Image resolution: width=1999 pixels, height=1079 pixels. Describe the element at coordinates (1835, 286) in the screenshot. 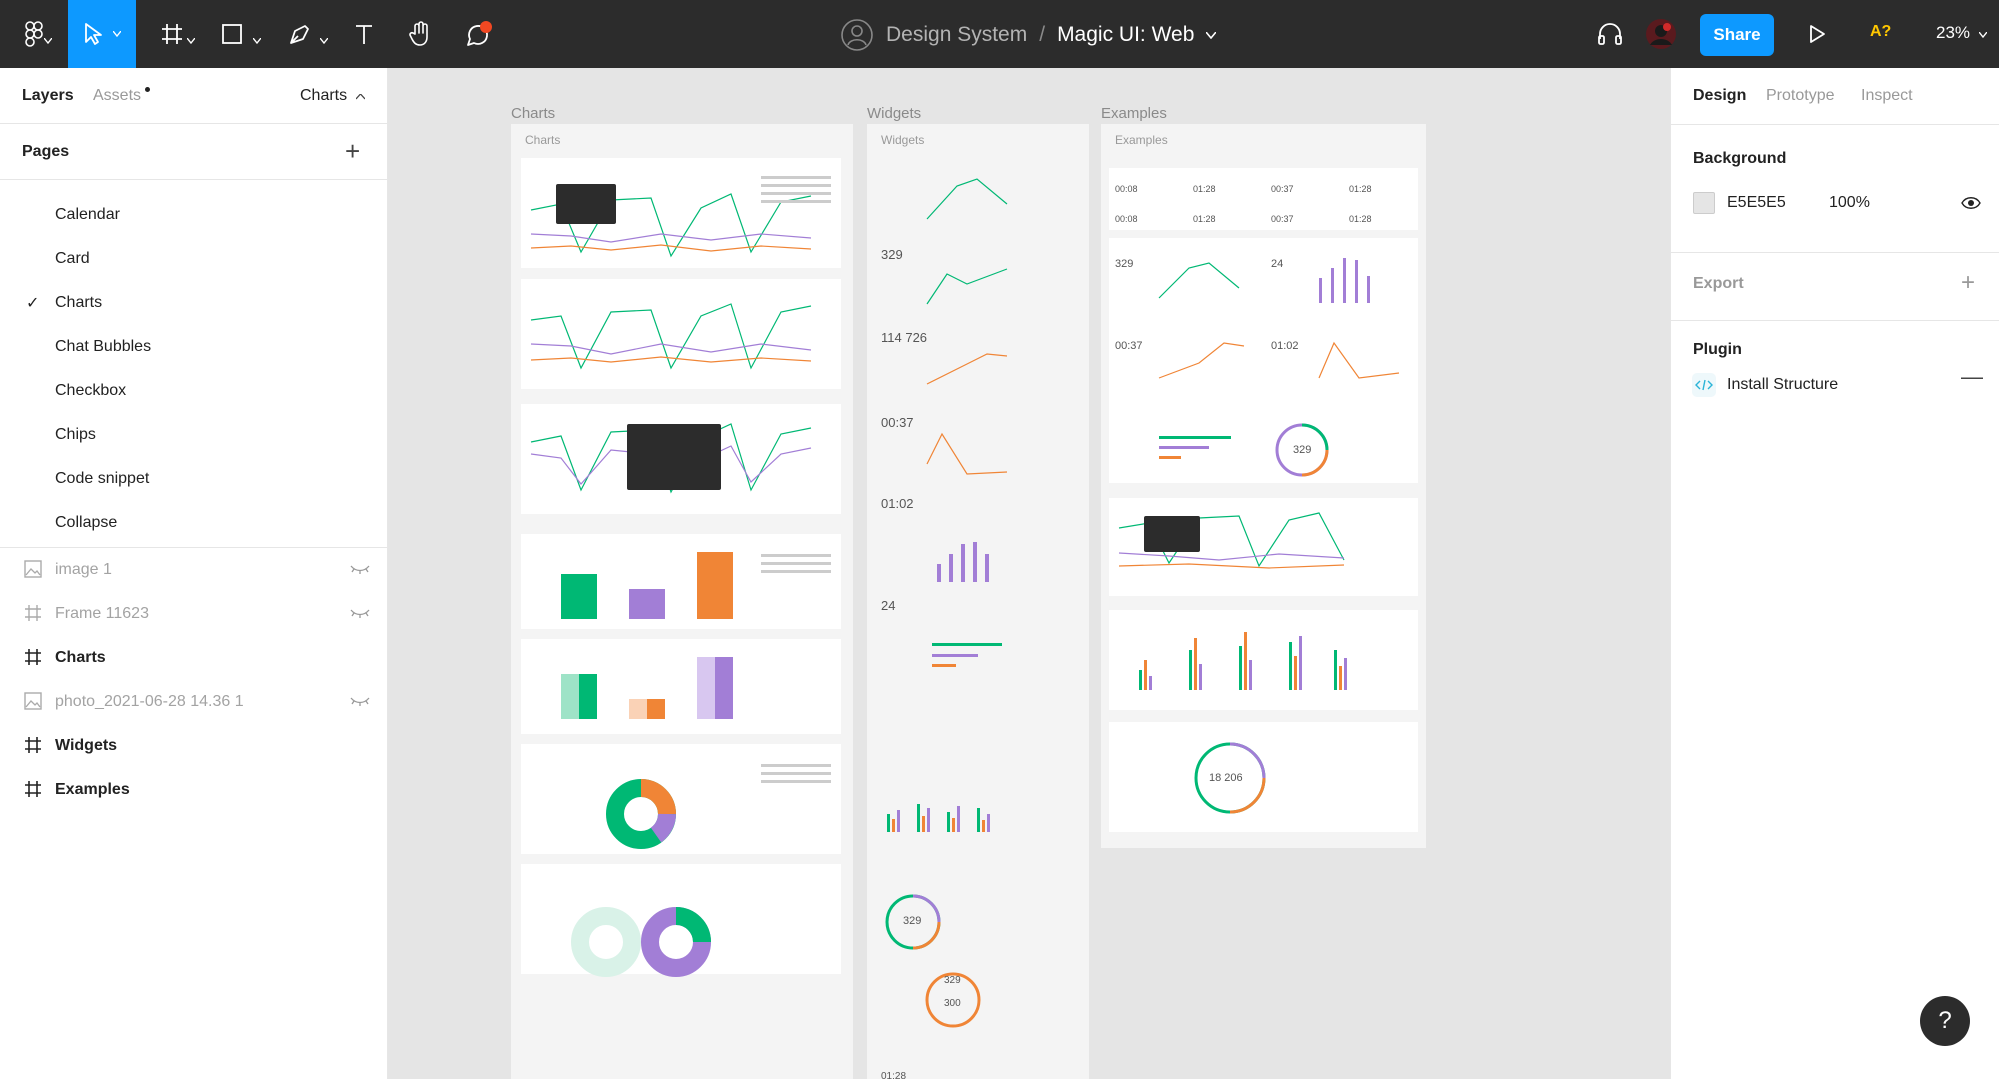

I see `export-section: Export +` at that location.